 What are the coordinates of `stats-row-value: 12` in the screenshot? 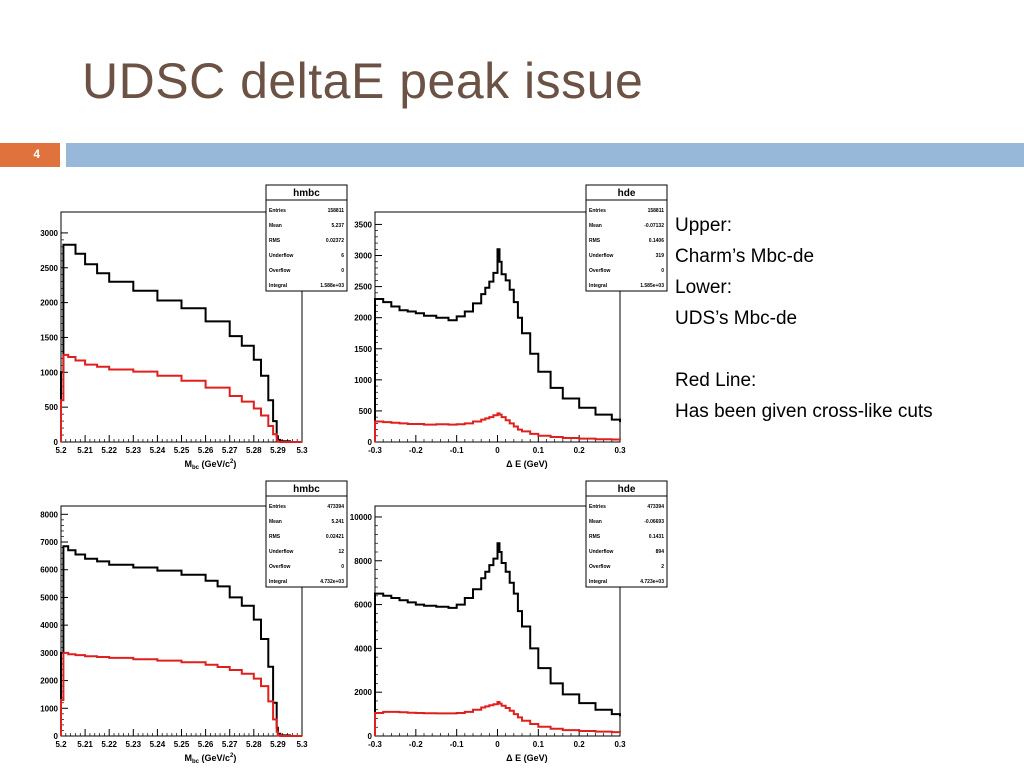 It's located at (341, 552).